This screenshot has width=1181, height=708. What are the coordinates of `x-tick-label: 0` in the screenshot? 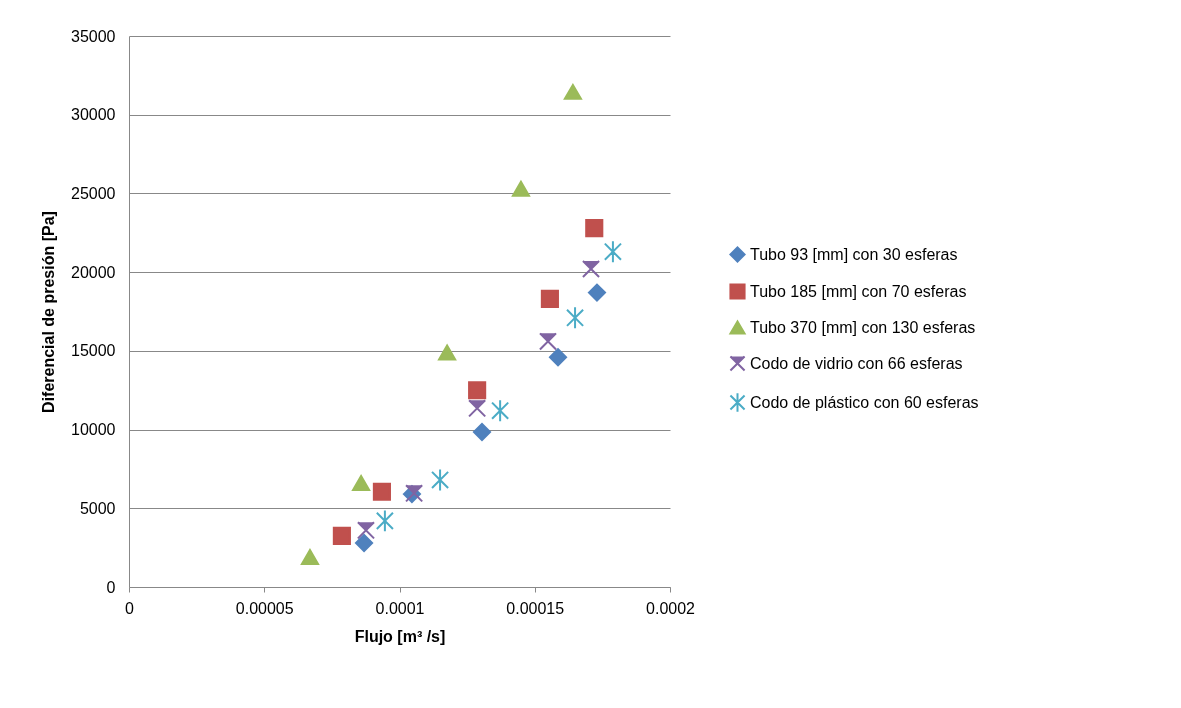 It's located at (130, 608).